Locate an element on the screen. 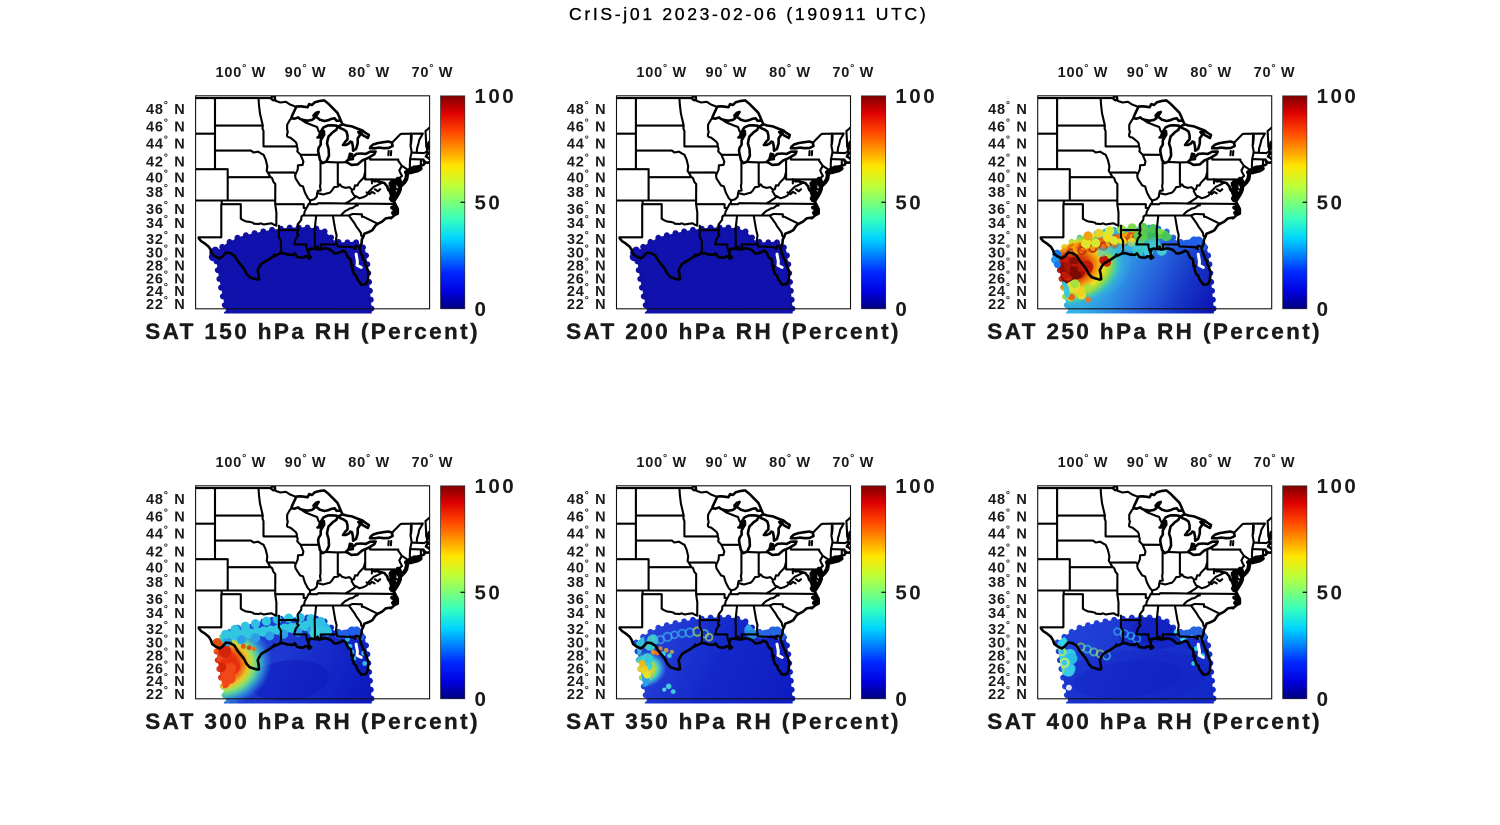 The width and height of the screenshot is (1500, 825). svg-text: SAT 150 hPa RH (Percent) is located at coordinates (312, 331).